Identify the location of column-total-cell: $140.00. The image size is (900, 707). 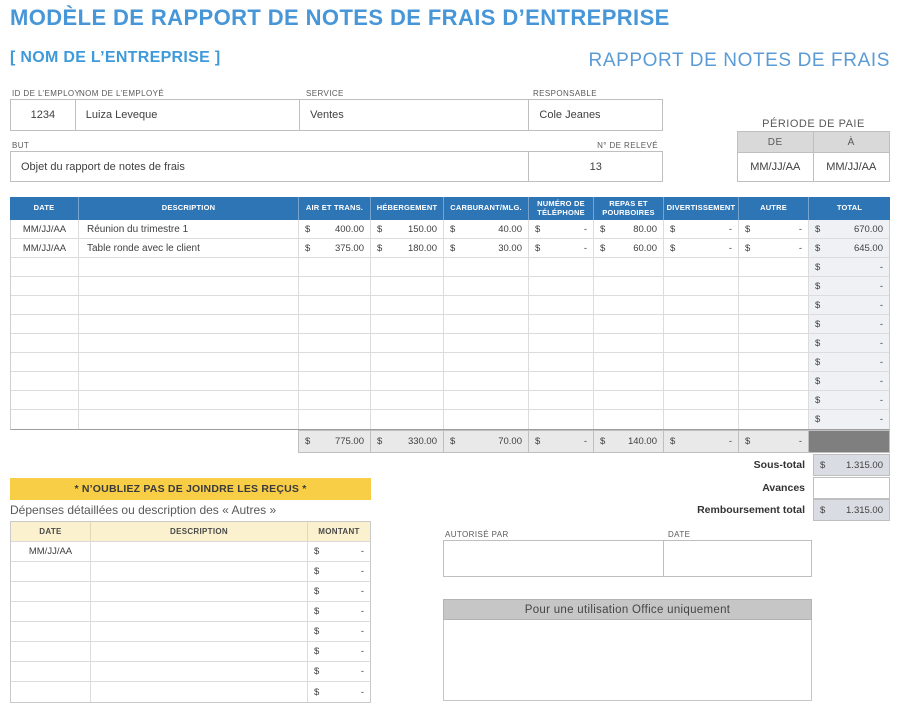
(629, 441).